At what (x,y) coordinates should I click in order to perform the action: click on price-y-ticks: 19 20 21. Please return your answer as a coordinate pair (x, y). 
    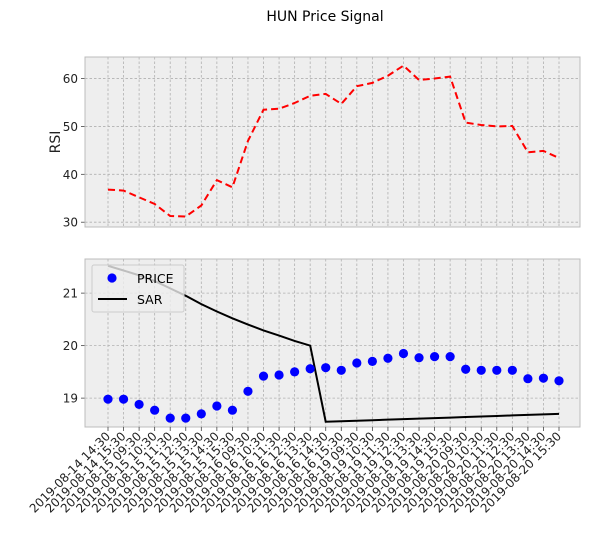
    Looking at the image, I should click on (74, 346).